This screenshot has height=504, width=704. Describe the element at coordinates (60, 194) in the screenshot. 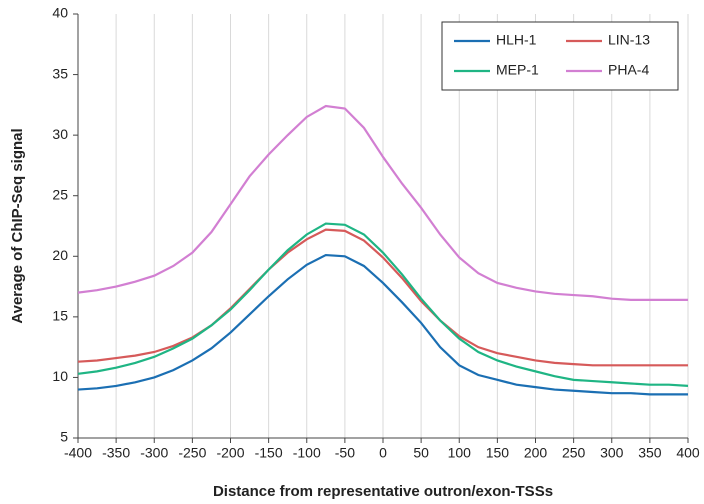

I see `y-tick-label: 25` at that location.